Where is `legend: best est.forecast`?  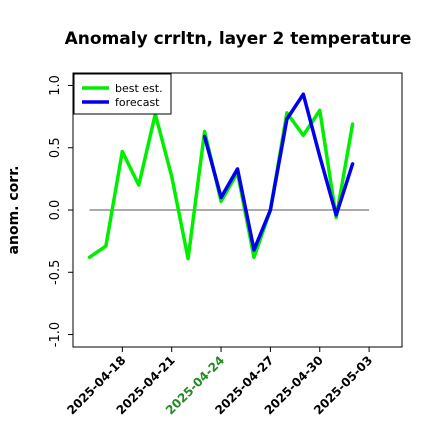 legend: best est.forecast is located at coordinates (122, 94).